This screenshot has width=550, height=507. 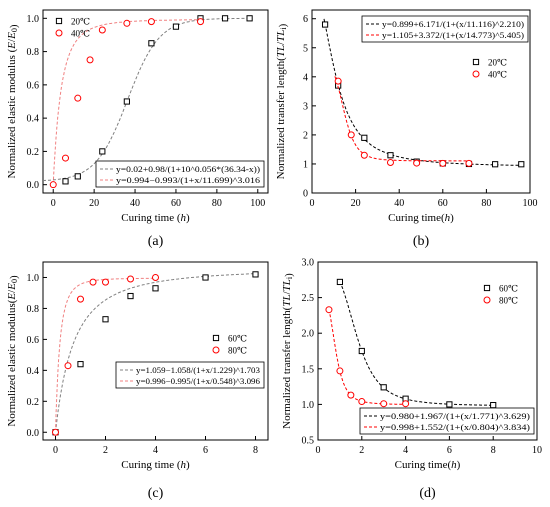 What do you see at coordinates (486, 203) in the screenshot?
I see `x-tick-label: 80` at bounding box center [486, 203].